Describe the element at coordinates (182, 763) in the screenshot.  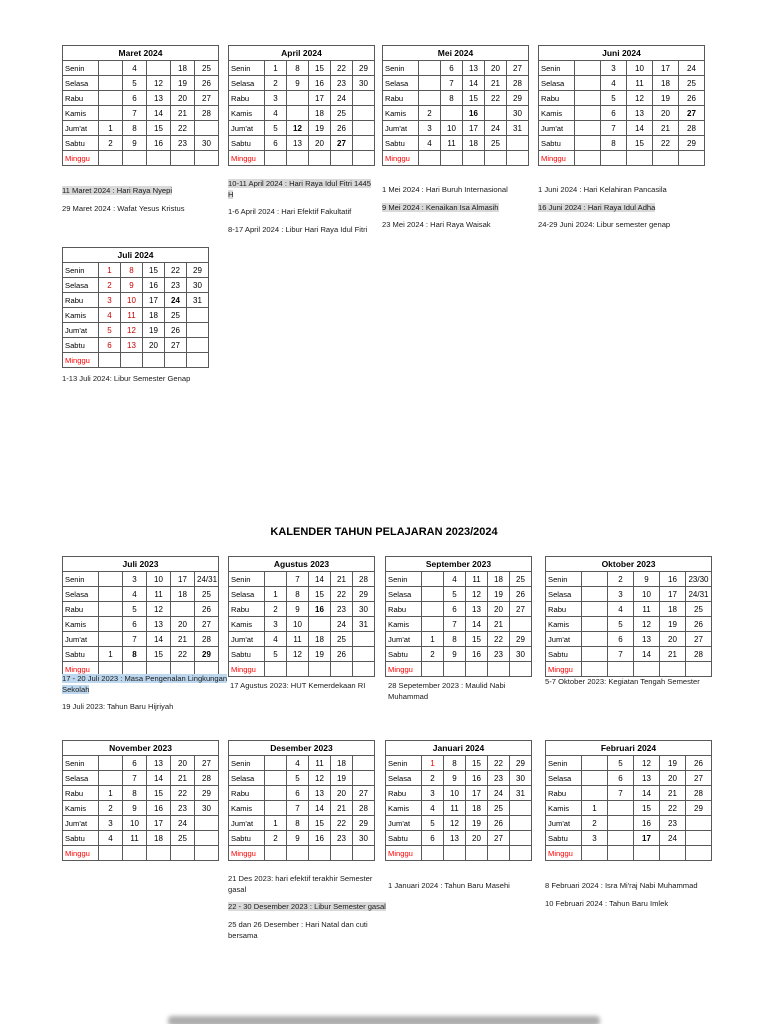
I see `date-cell: 20` at that location.